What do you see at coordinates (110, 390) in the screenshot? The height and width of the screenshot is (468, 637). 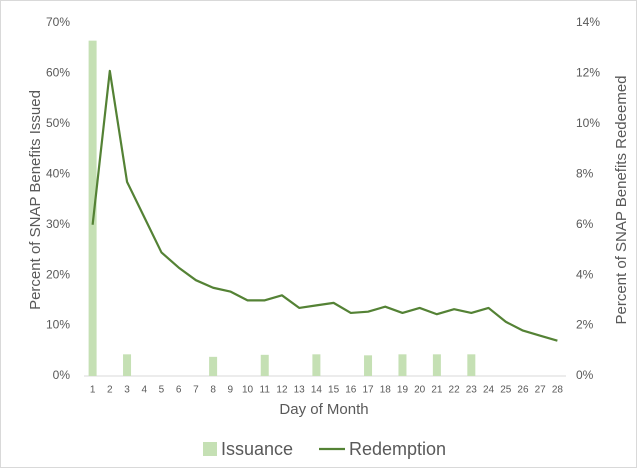 I see `x-tick-label: 2` at bounding box center [110, 390].